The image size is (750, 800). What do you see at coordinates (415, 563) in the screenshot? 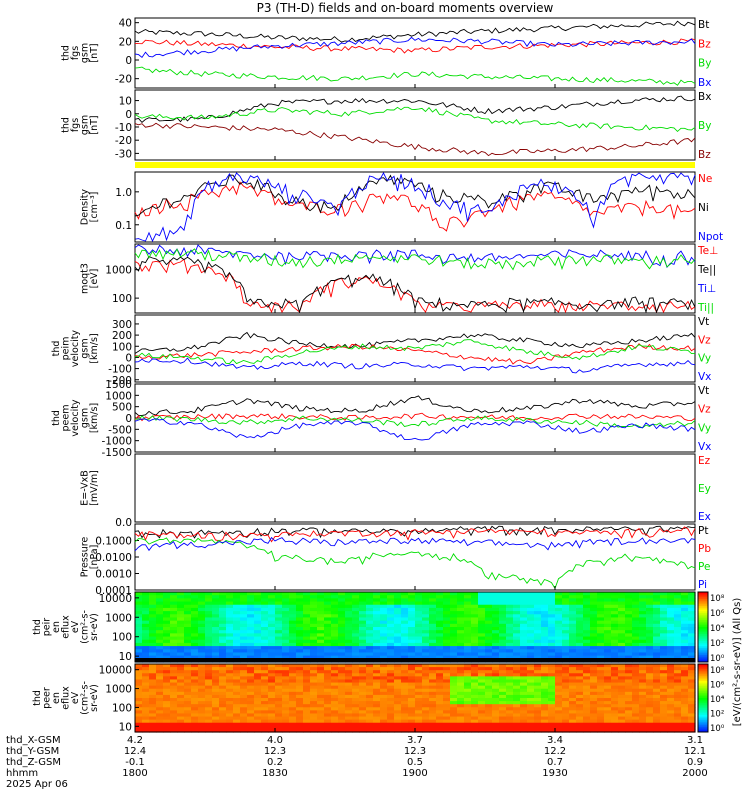
I see `series-pe` at bounding box center [415, 563].